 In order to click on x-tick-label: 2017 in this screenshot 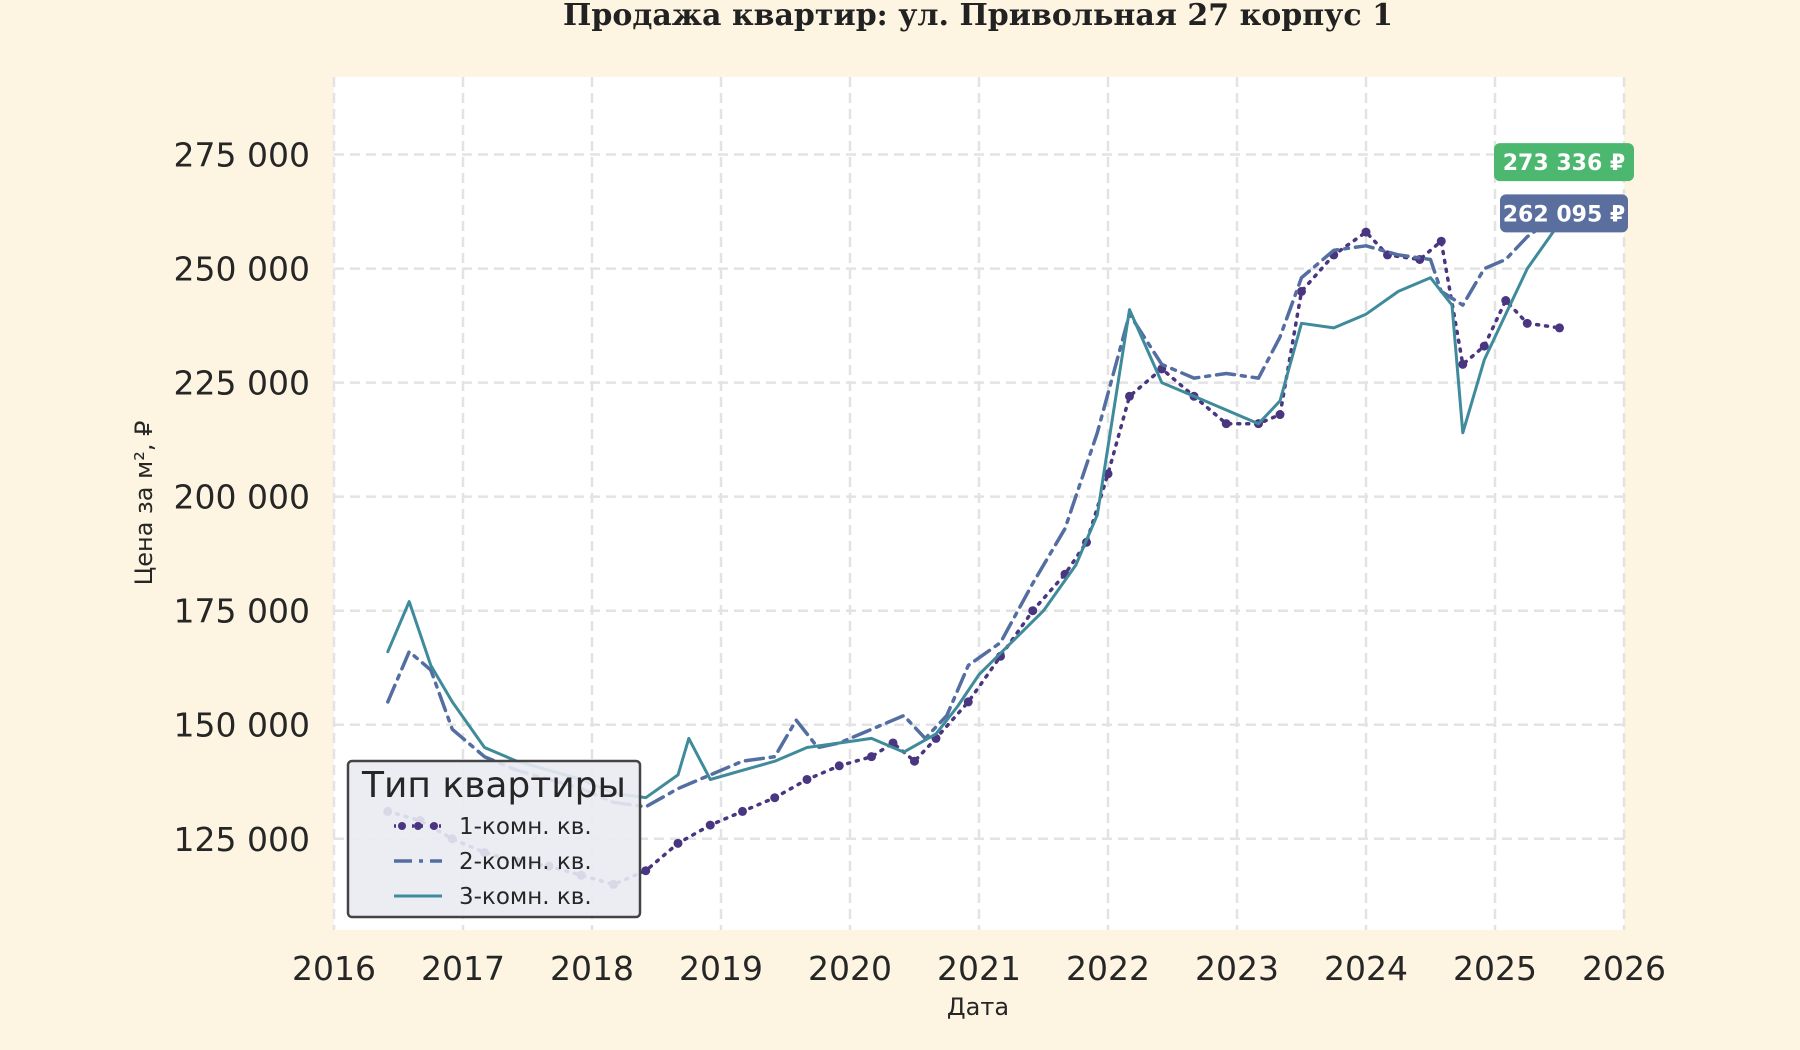, I will do `click(463, 968)`.